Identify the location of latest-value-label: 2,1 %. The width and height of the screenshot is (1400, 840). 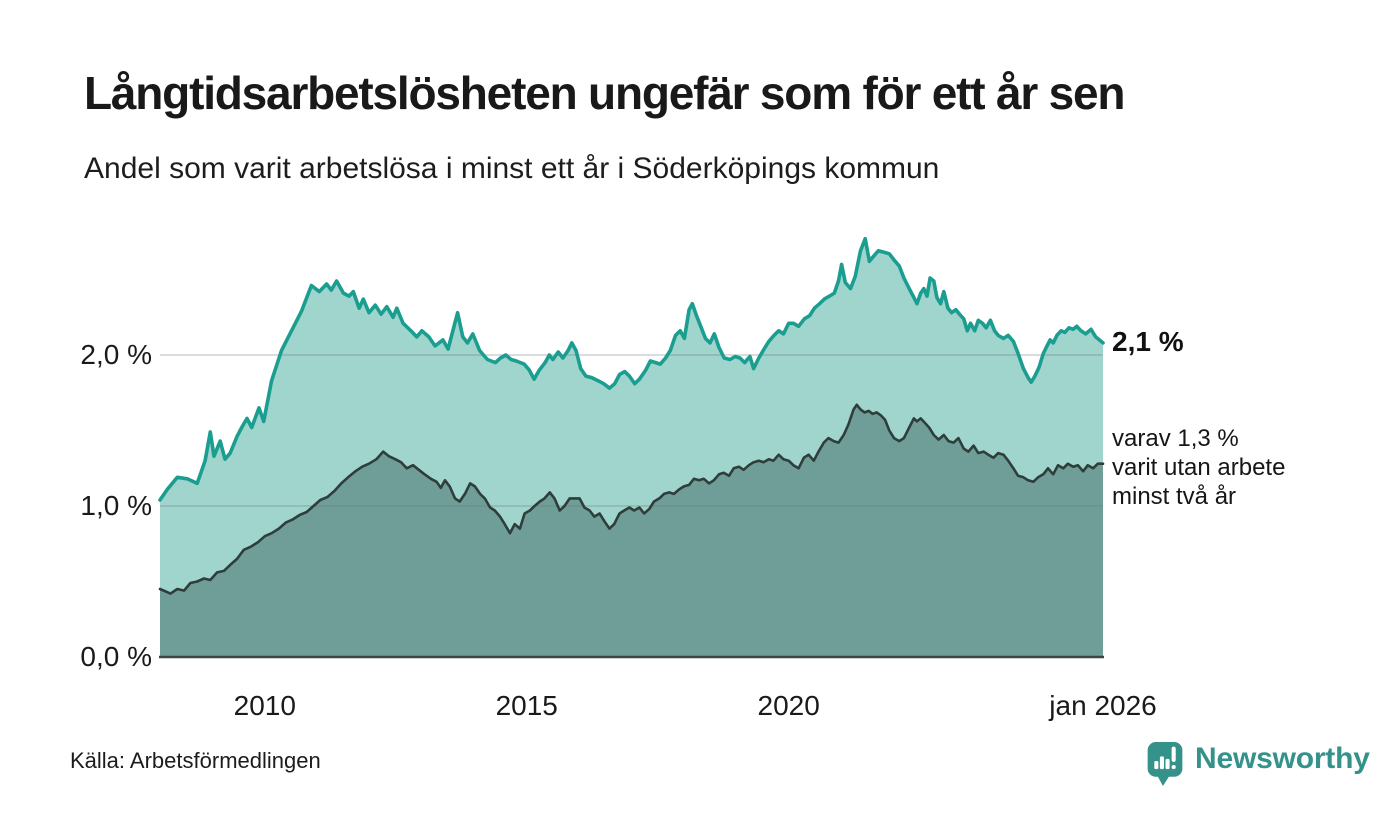
(1148, 341).